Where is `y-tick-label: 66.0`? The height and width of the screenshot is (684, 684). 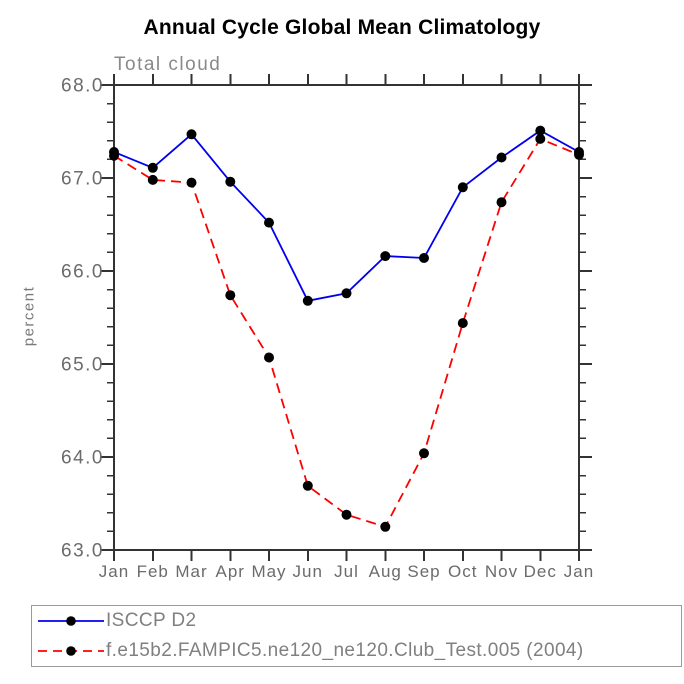
y-tick-label: 66.0 is located at coordinates (82, 272).